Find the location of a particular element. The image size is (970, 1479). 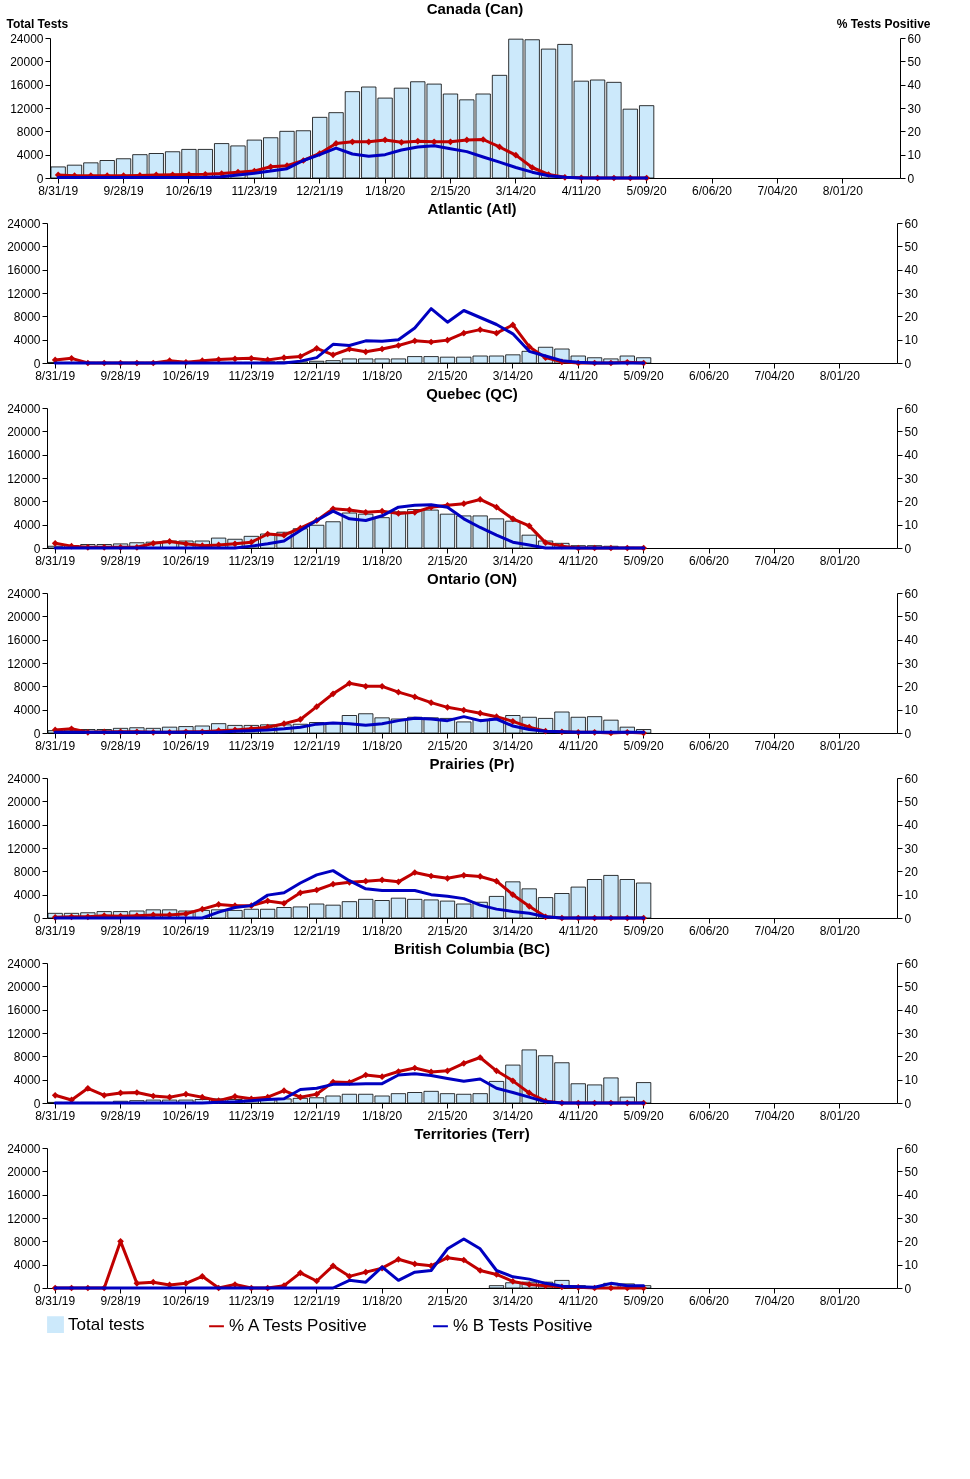

chart-title: Atlantic (Atl) is located at coordinates (472, 208).